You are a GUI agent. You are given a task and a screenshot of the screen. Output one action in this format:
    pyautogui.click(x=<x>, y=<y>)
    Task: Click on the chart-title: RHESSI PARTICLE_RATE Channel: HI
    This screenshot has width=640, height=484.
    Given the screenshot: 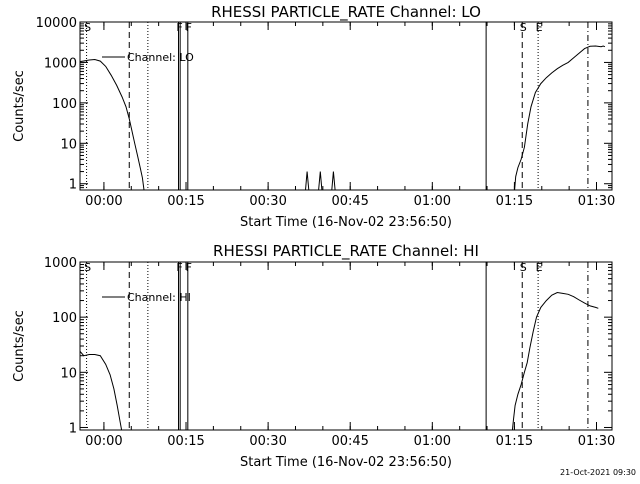 What is the action you would take?
    pyautogui.click(x=346, y=251)
    